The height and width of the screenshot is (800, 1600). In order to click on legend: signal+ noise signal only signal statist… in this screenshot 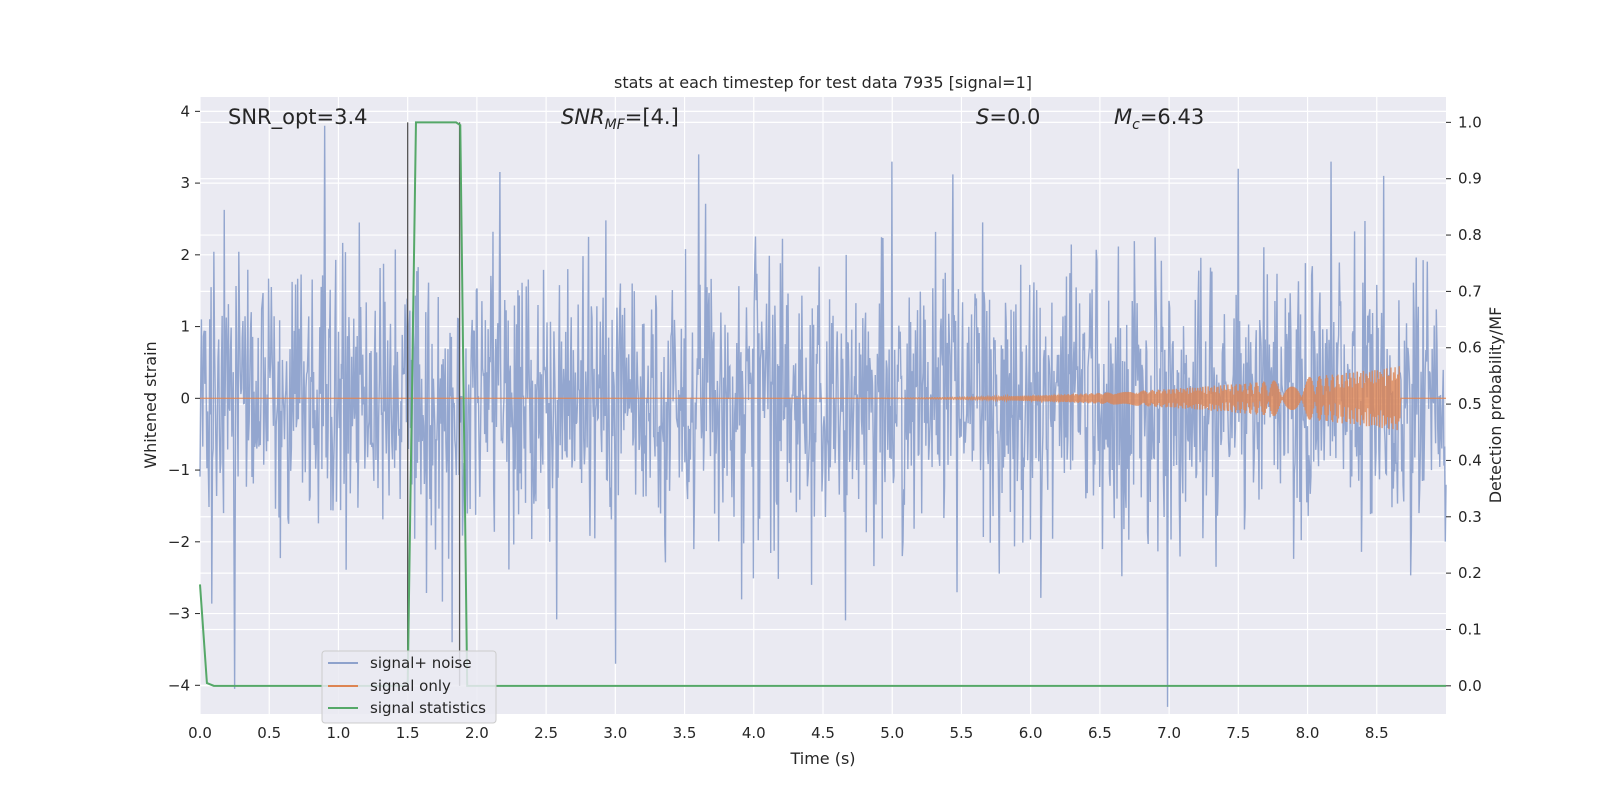, I will do `click(409, 687)`.